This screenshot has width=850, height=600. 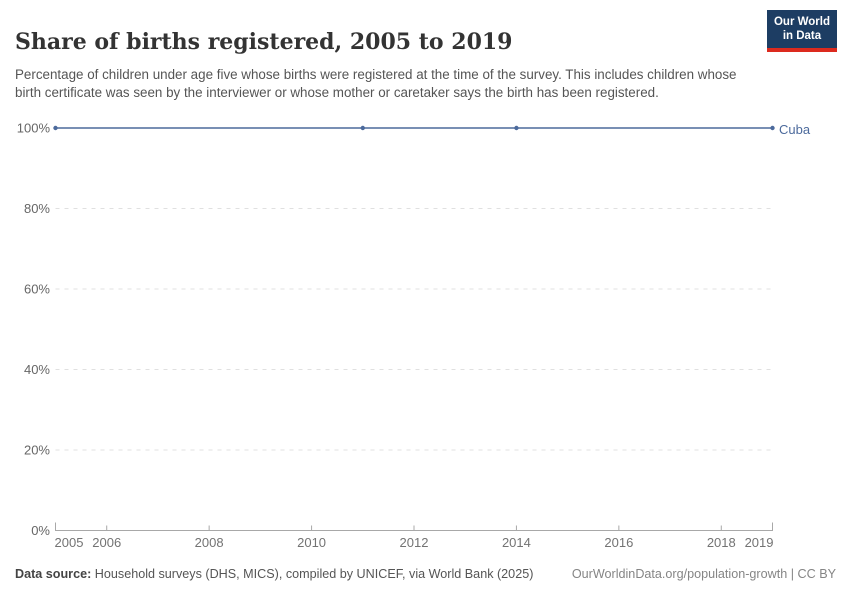 I want to click on page-title: Share of births registered, 2005 to 2019, so click(x=264, y=41).